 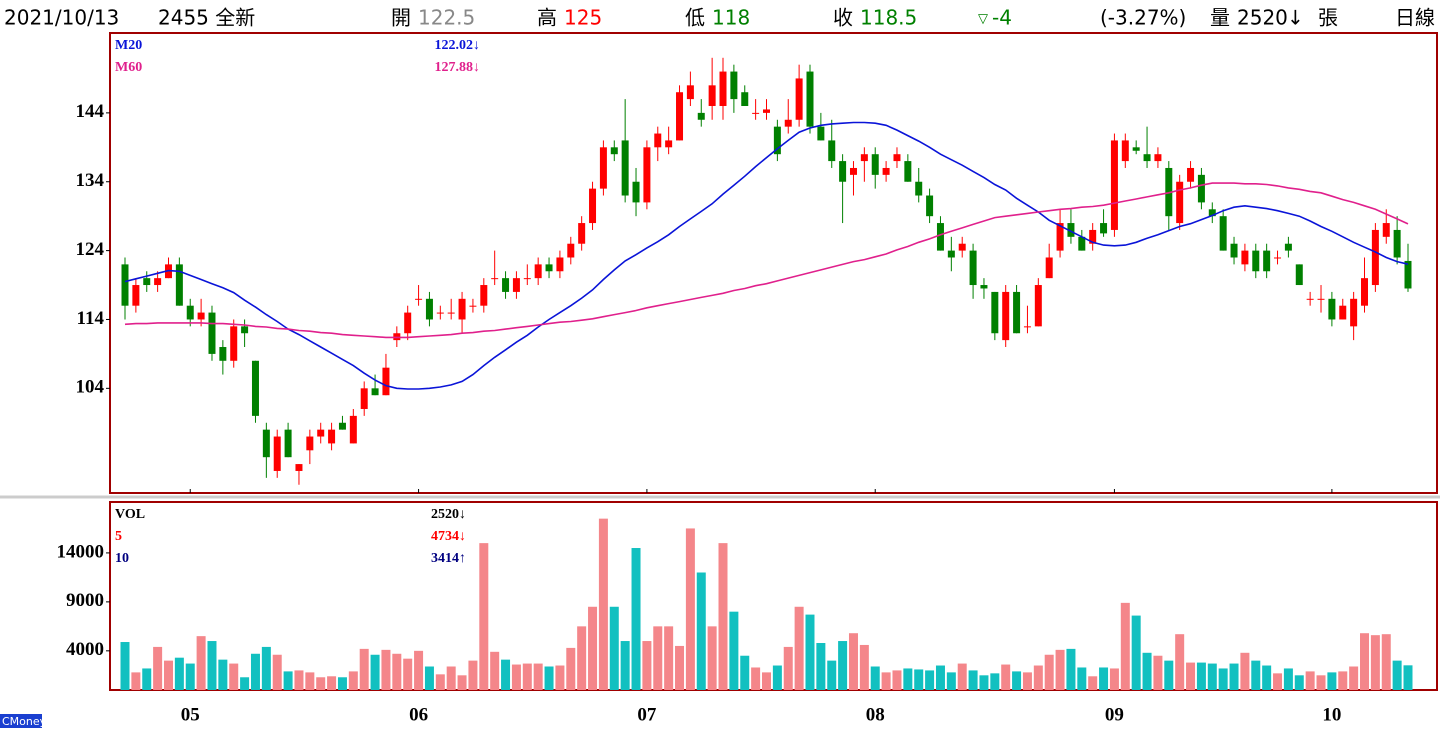 What do you see at coordinates (128, 45) in the screenshot?
I see `legend-name: M20` at bounding box center [128, 45].